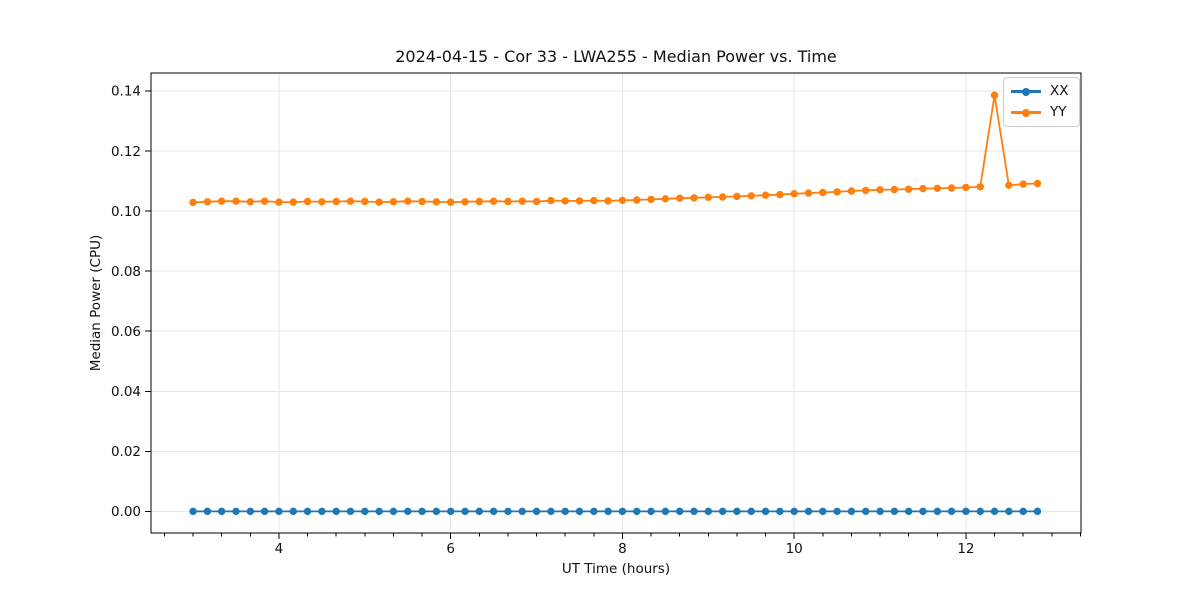 This screenshot has height=600, width=1200. What do you see at coordinates (96, 303) in the screenshot?
I see `y-axis-label: Median Power (CPU)` at bounding box center [96, 303].